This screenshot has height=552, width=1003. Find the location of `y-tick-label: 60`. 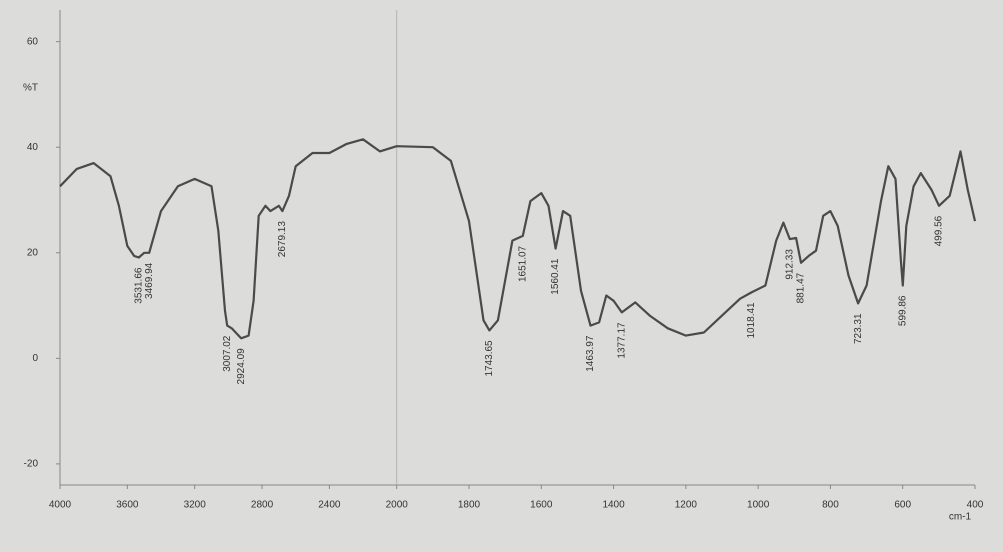

y-tick-label: 60 is located at coordinates (33, 41).